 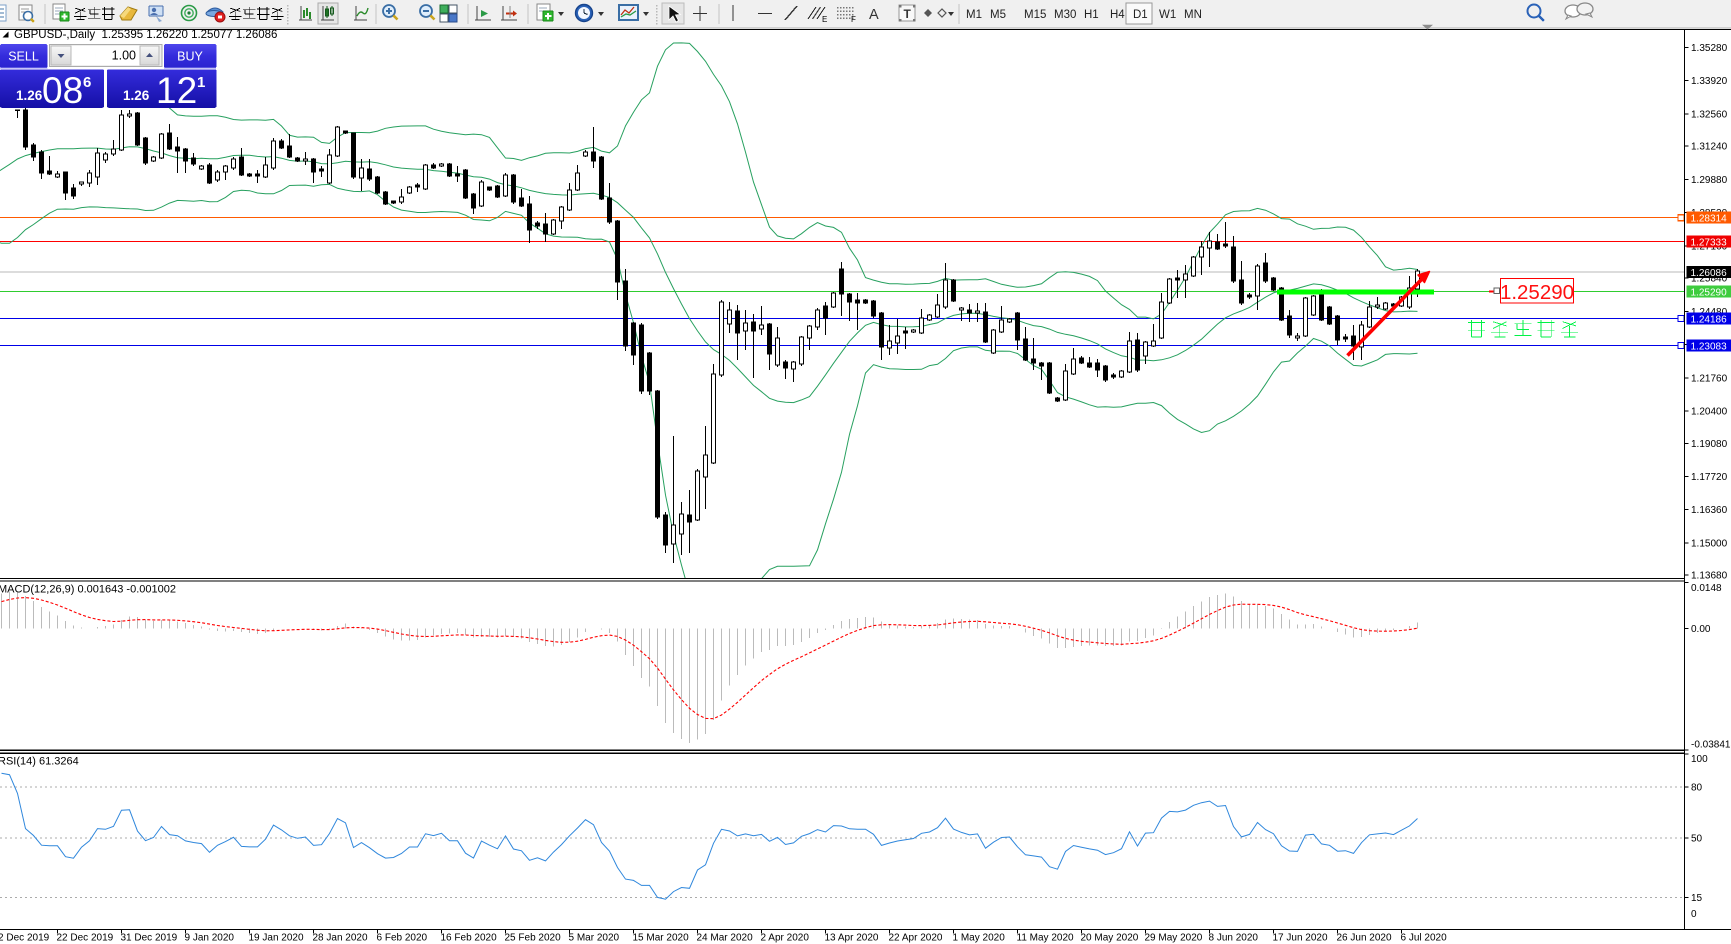 What do you see at coordinates (1709, 273) in the screenshot?
I see `svg-text: 1.26086` at bounding box center [1709, 273].